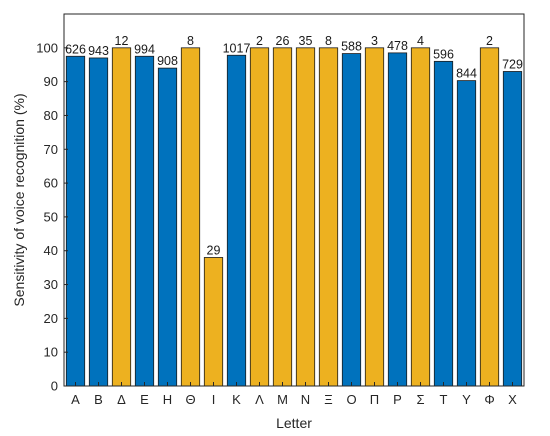  What do you see at coordinates (397, 46) in the screenshot?
I see `data-label-15: 478` at bounding box center [397, 46].